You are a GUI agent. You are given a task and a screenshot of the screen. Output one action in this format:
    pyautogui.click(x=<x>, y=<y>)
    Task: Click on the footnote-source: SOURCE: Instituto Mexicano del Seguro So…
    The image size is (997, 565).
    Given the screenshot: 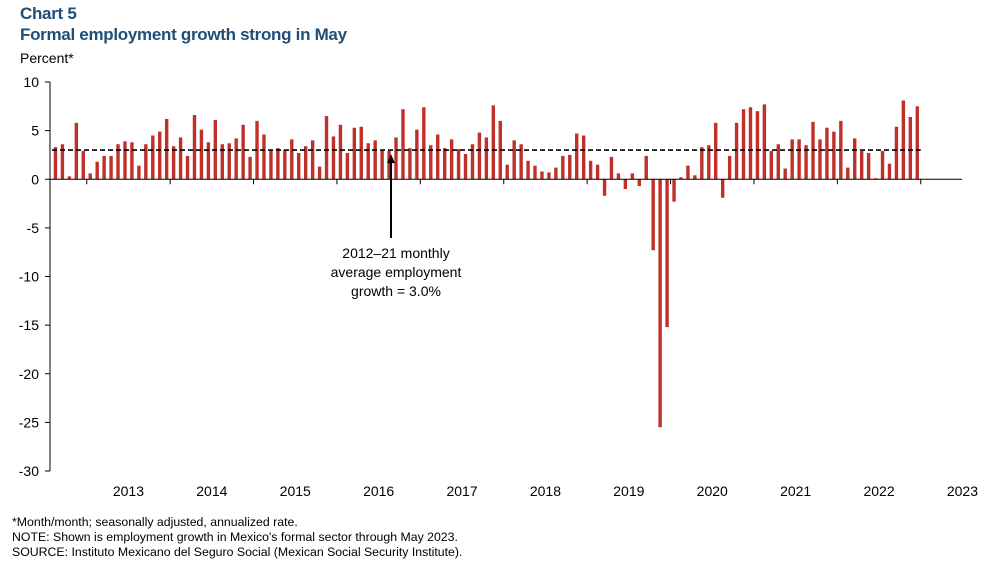 What is the action you would take?
    pyautogui.click(x=237, y=552)
    